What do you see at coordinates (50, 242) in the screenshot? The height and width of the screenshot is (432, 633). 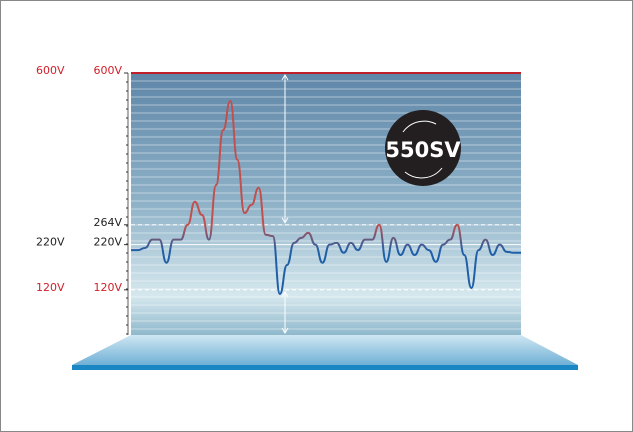 I see `outer-label: 220V` at bounding box center [50, 242].